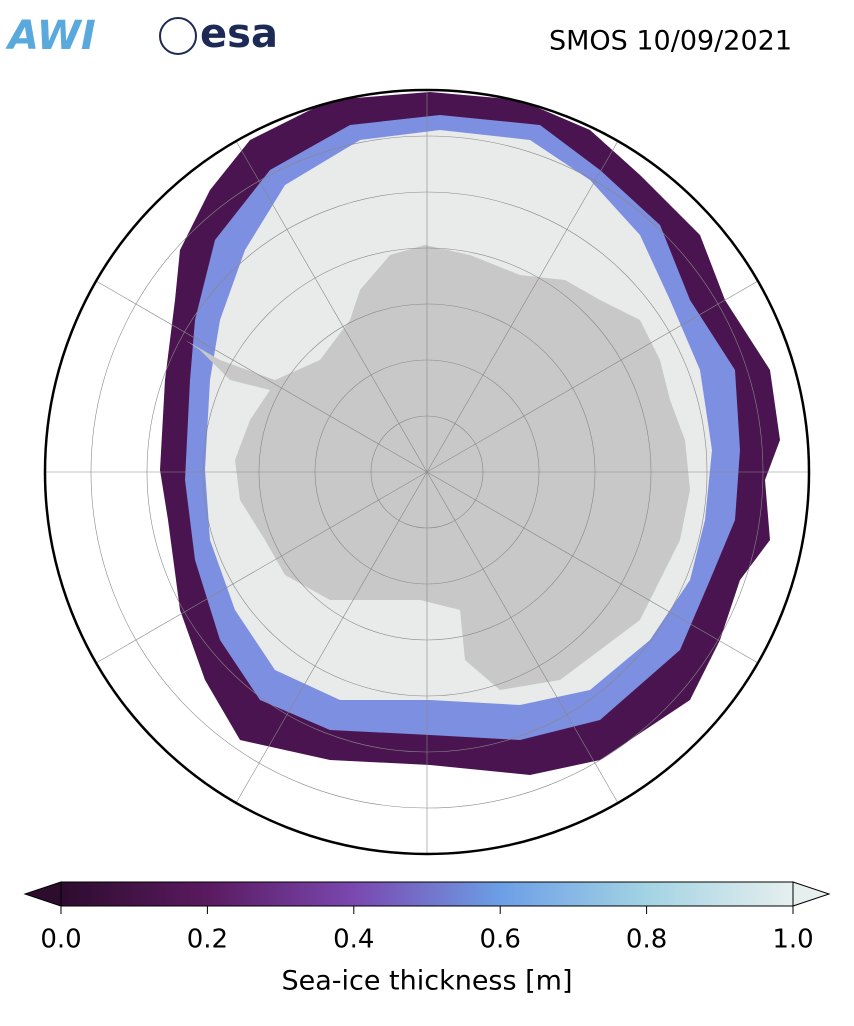 The width and height of the screenshot is (854, 1026). I want to click on esa-logo: esa, so click(239, 34).